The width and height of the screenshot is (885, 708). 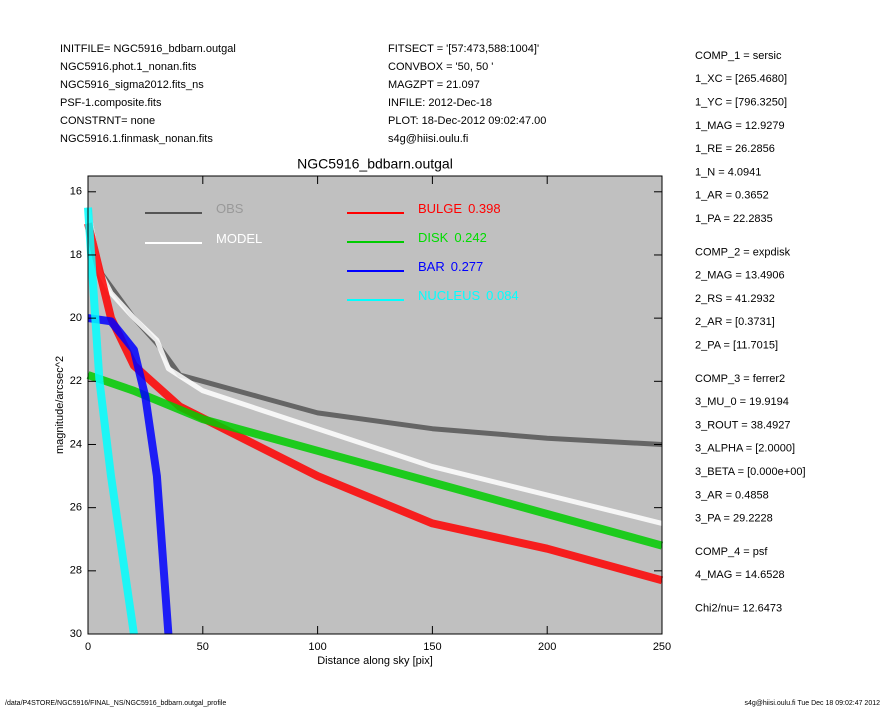 I want to click on legend-name: NUCLEUS, so click(x=449, y=295).